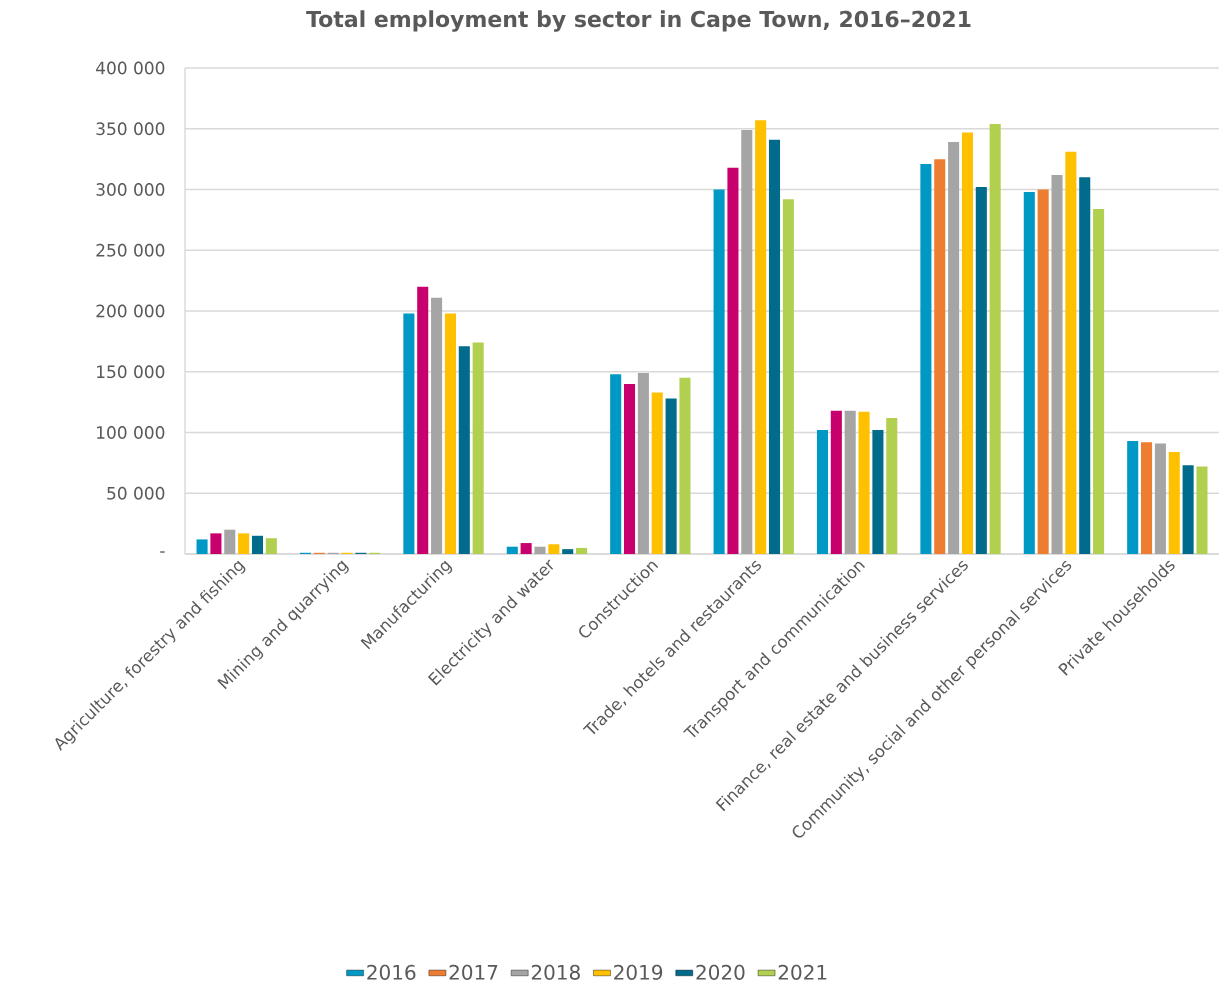  Describe the element at coordinates (638, 972) in the screenshot. I see `legend-label: 2019` at that location.